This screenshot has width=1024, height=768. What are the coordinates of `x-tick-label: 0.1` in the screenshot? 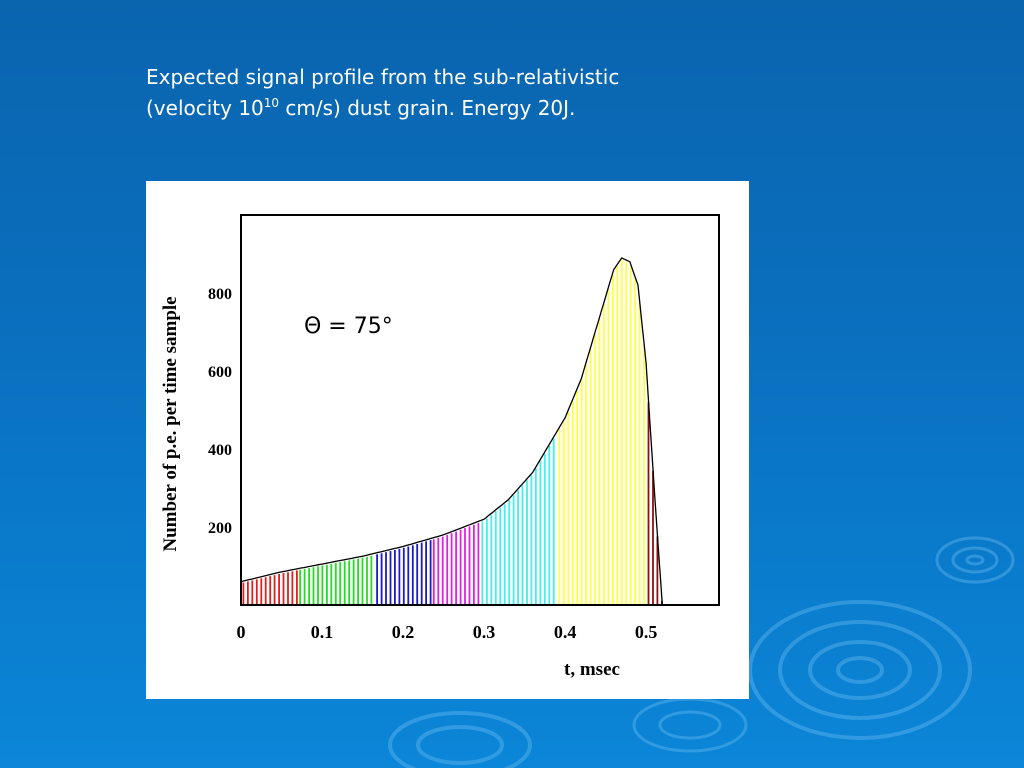 It's located at (322, 632).